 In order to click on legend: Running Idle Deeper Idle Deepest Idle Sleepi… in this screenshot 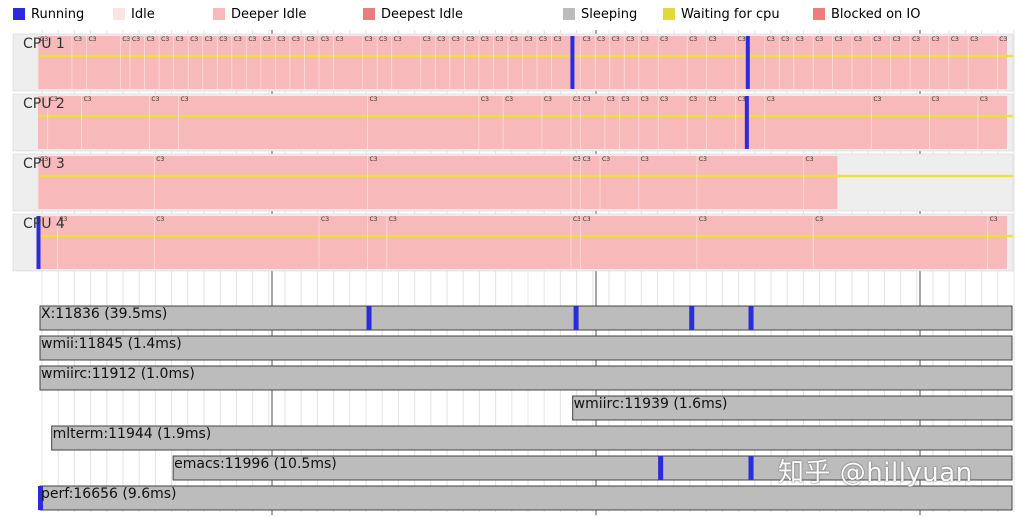, I will do `click(508, 13)`.